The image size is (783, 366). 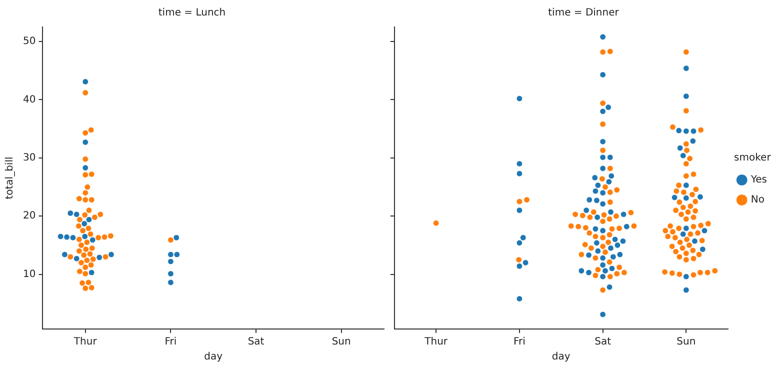 I want to click on y-tick-label: 40, so click(x=29, y=100).